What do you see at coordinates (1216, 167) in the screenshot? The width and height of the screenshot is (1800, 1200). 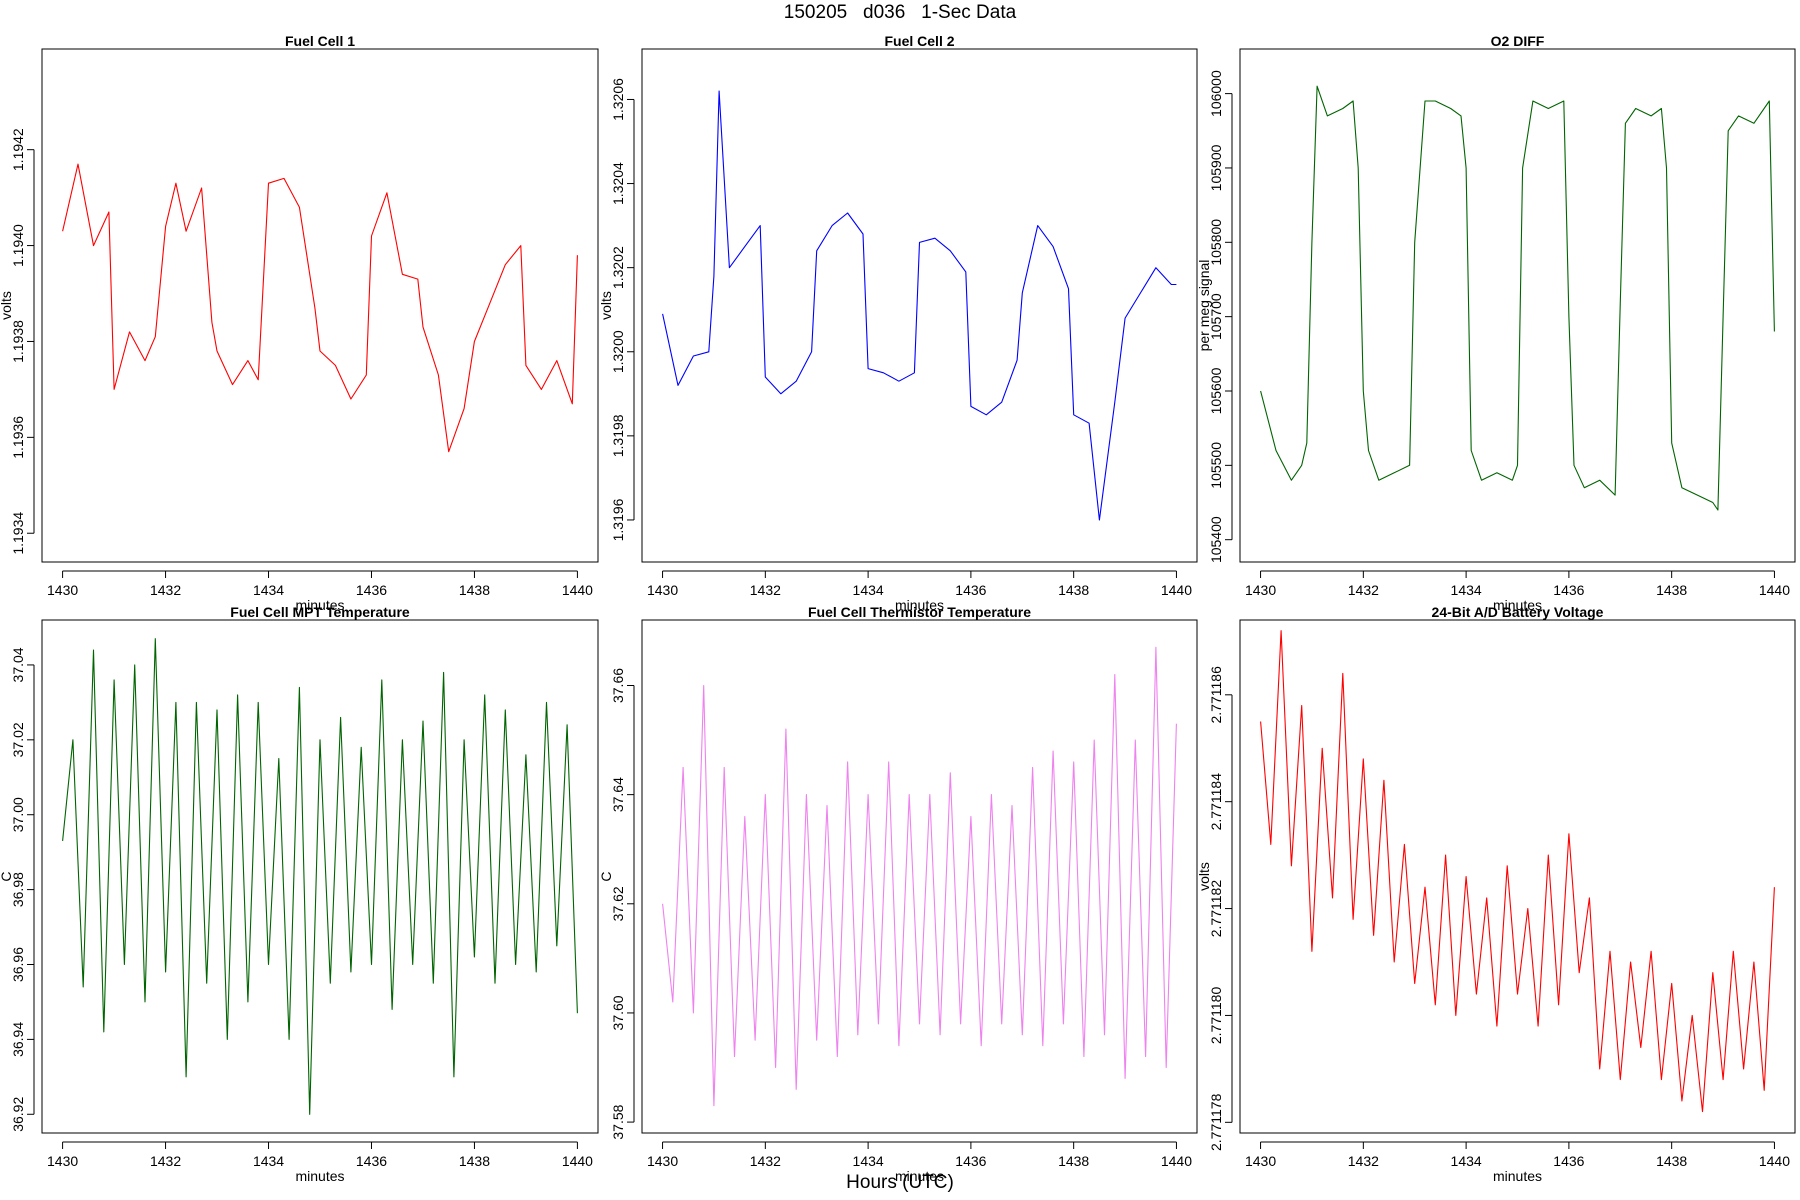 I see `y-tick-label: 105900` at bounding box center [1216, 167].